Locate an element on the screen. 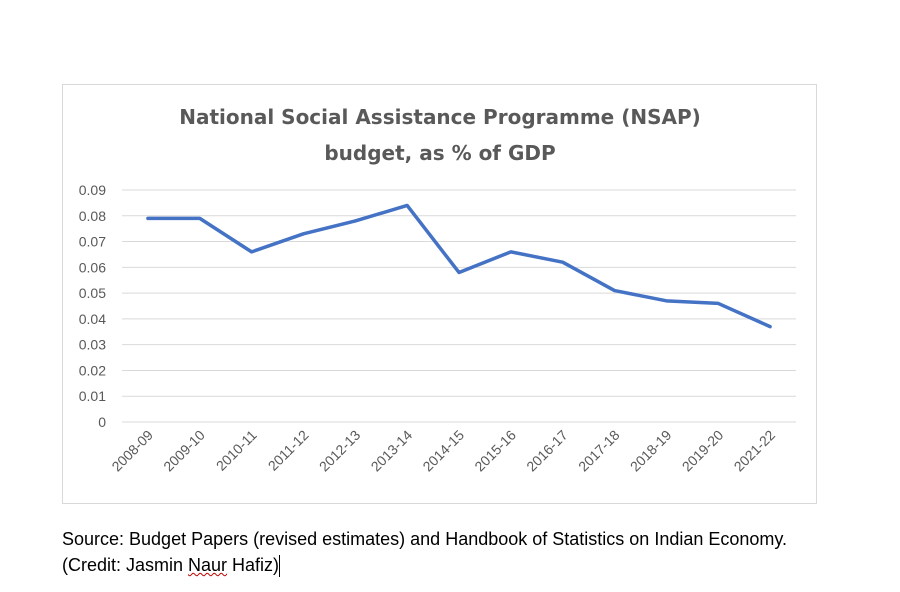 This screenshot has width=900, height=592. text-cursor is located at coordinates (280, 566).